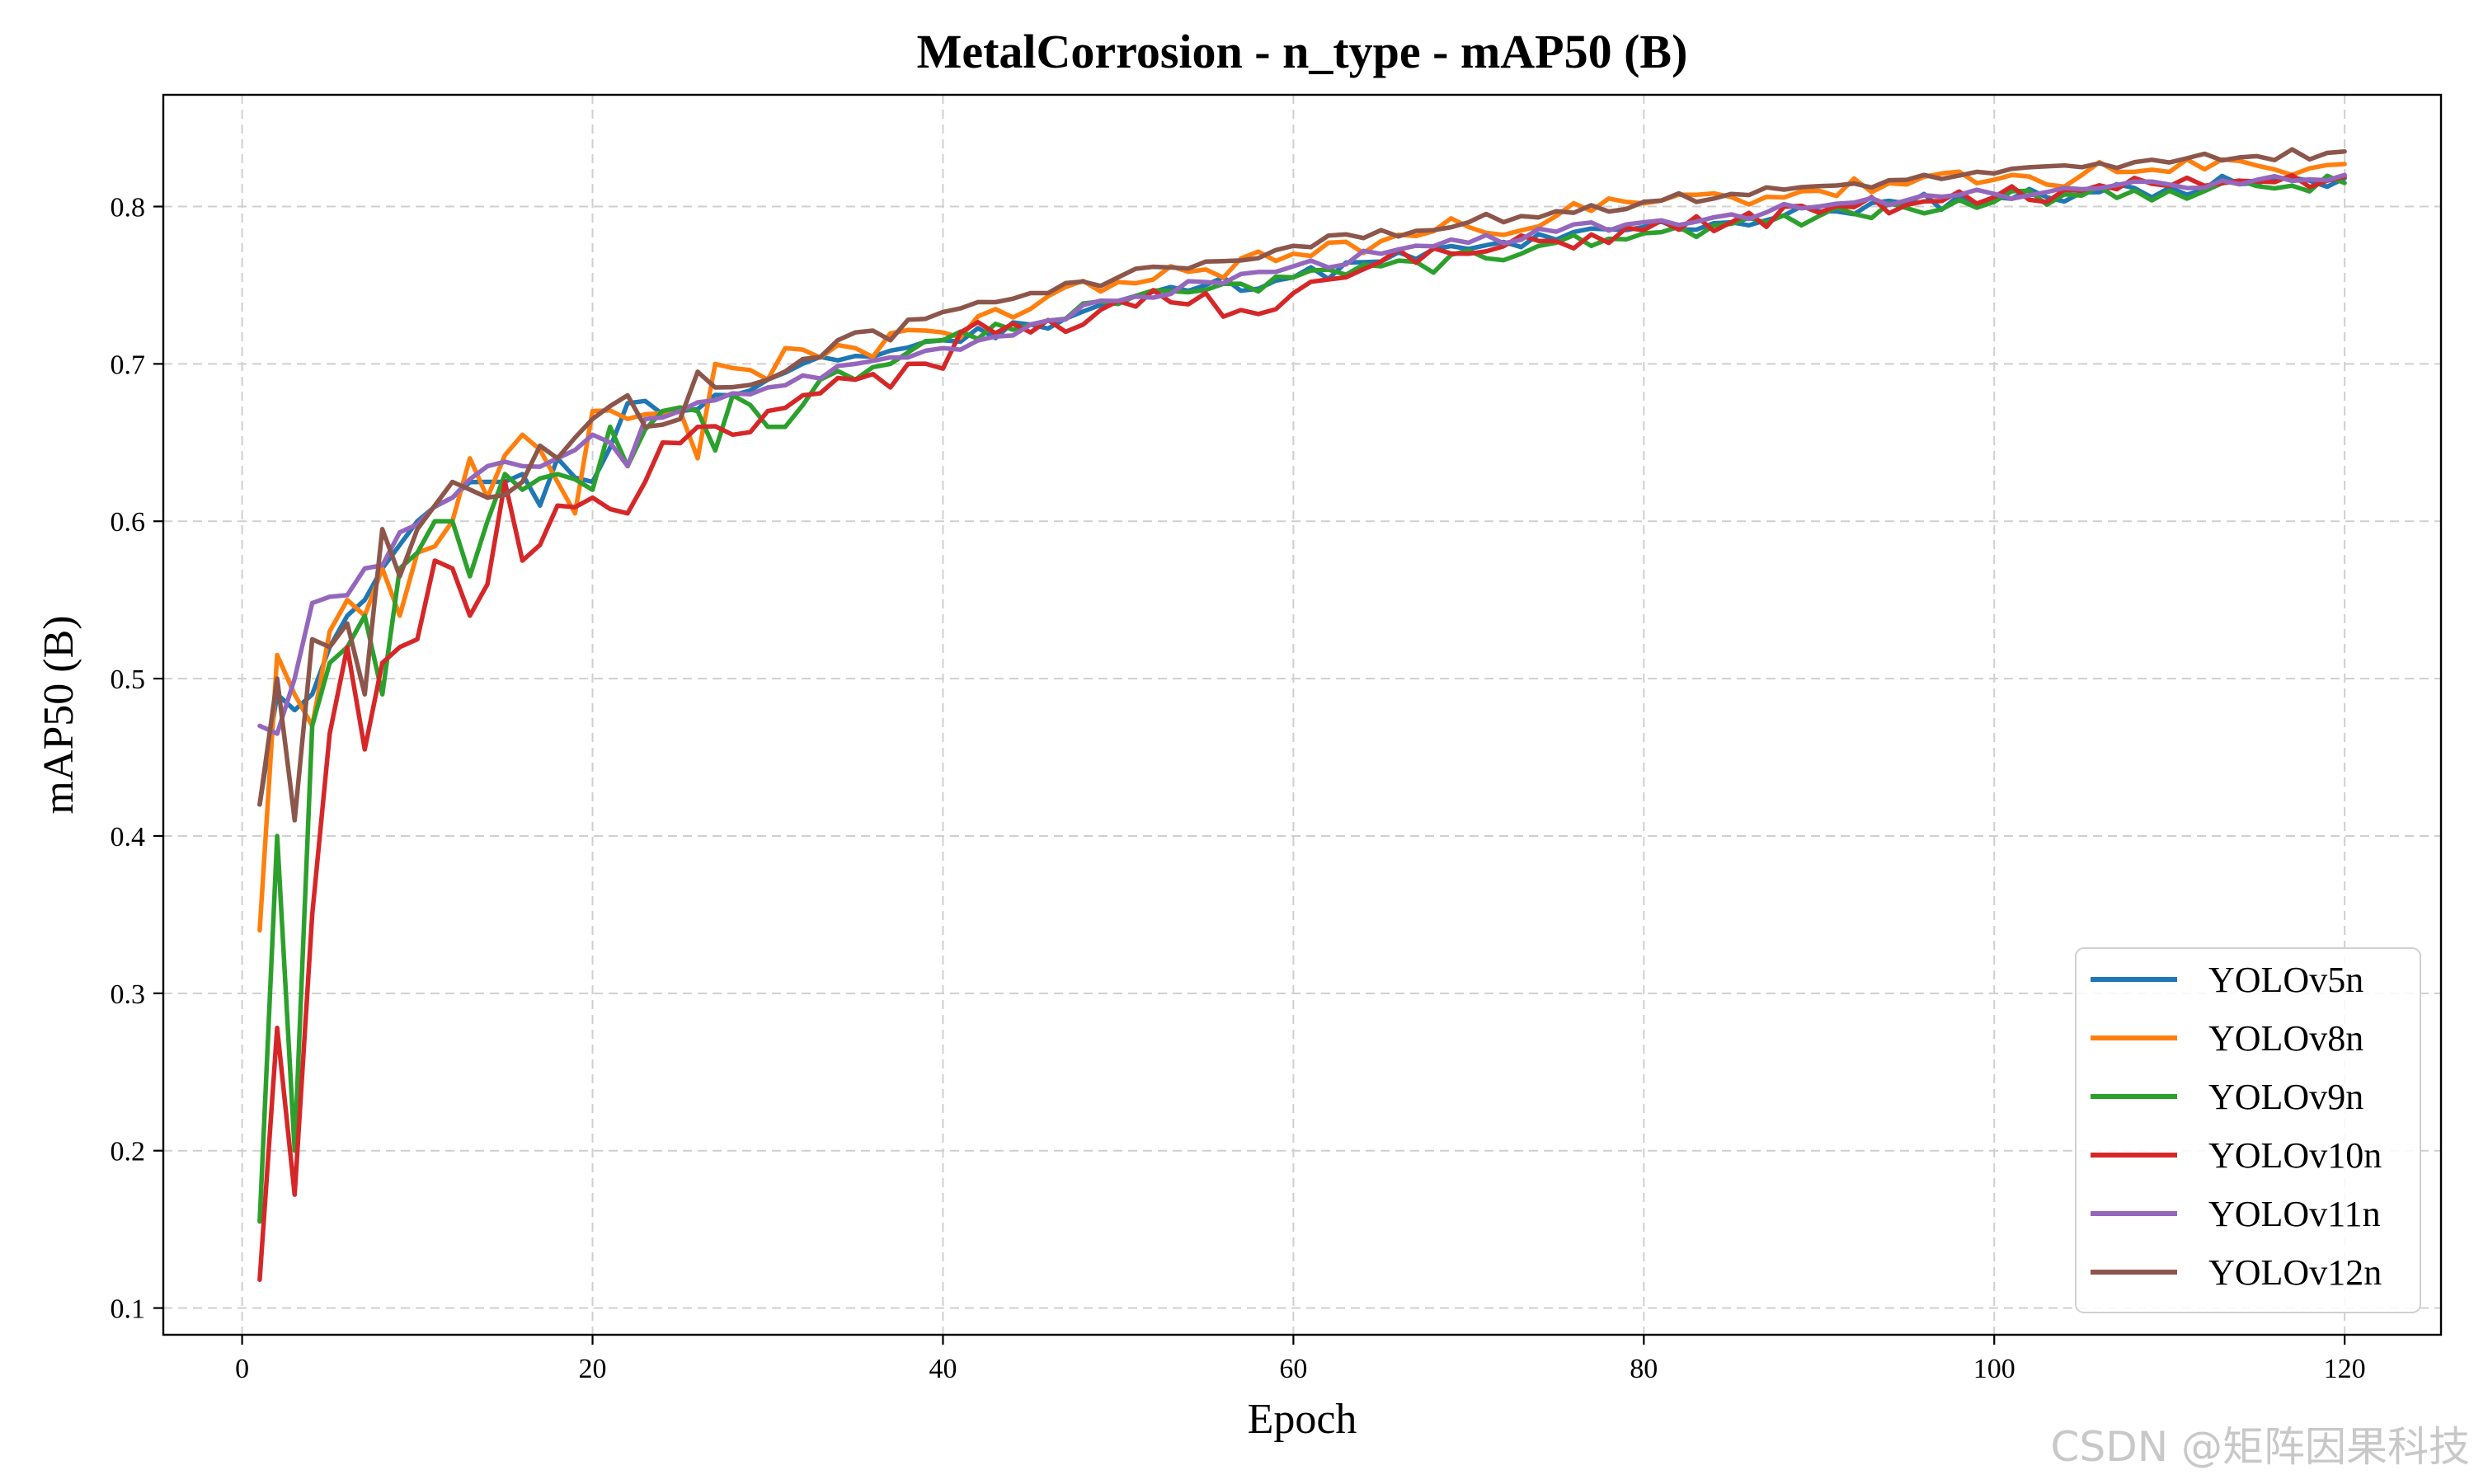 The height and width of the screenshot is (1484, 2474). What do you see at coordinates (1302, 1419) in the screenshot?
I see `x-axis-label: Epoch` at bounding box center [1302, 1419].